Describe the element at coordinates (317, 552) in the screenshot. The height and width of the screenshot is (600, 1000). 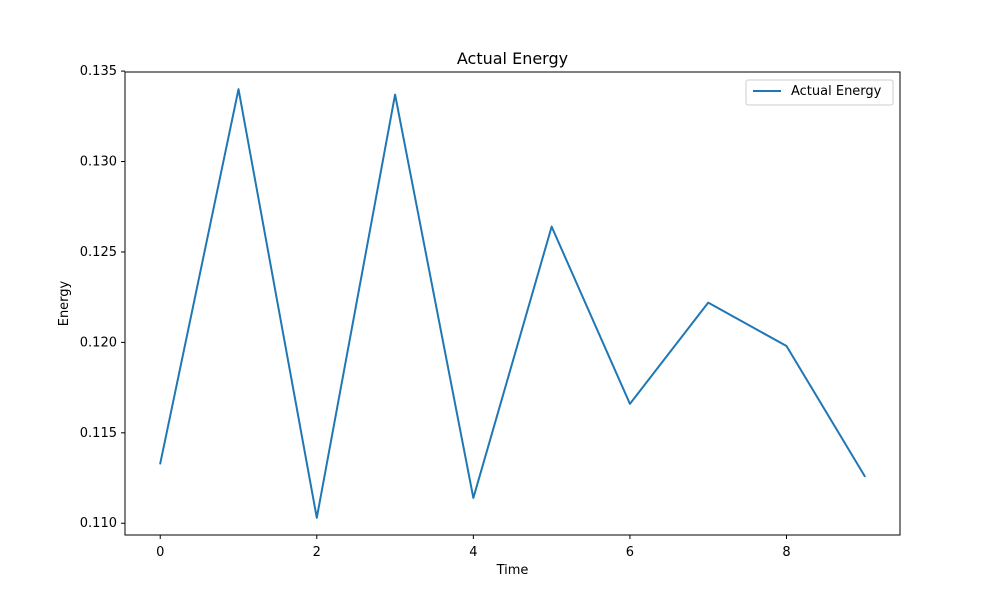
I see `x-tick-label: 2` at that location.